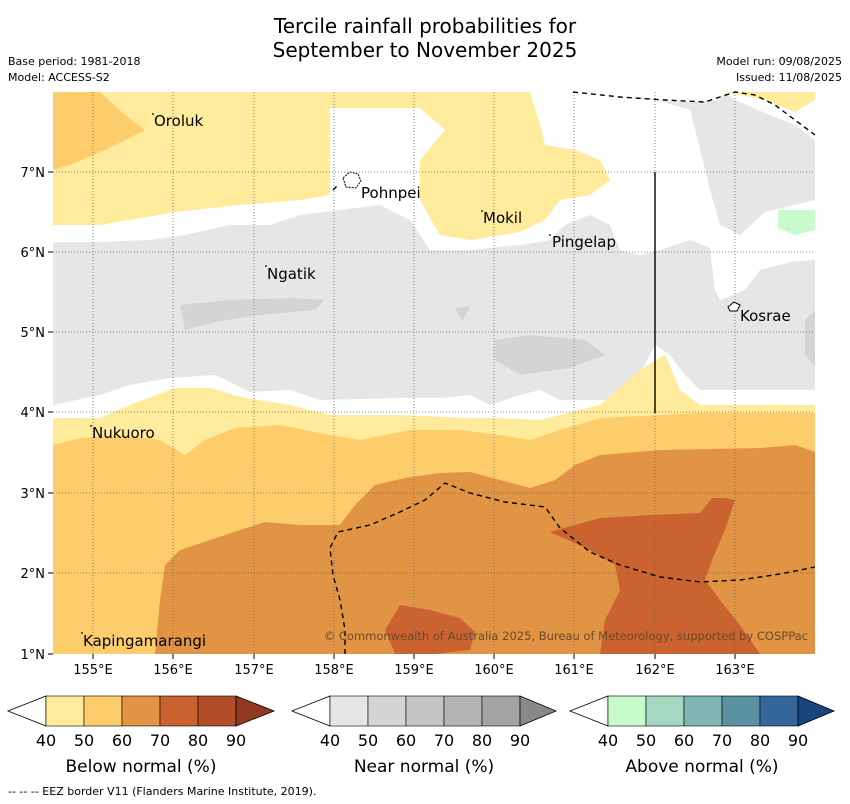 The image size is (850, 804). What do you see at coordinates (550, 355) in the screenshot?
I see `near-normal-50-patch-b` at bounding box center [550, 355].